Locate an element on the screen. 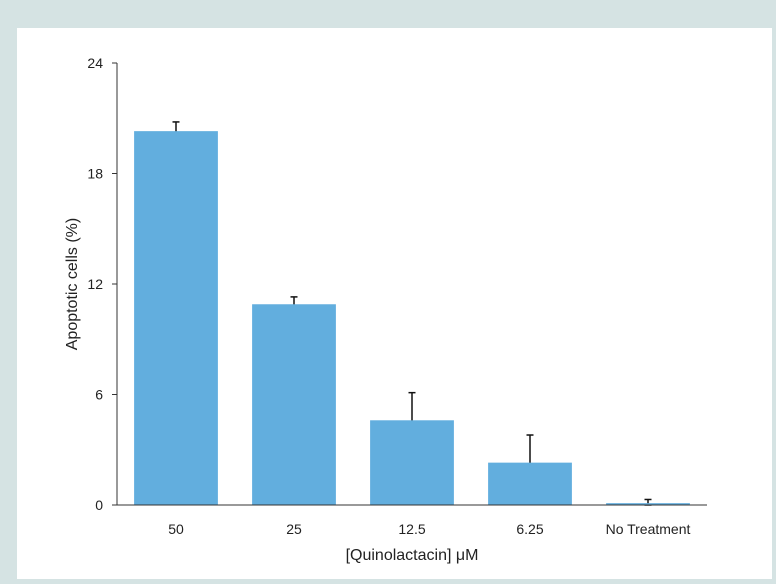 The height and width of the screenshot is (584, 776). y-tick-label: 18 is located at coordinates (95, 174).